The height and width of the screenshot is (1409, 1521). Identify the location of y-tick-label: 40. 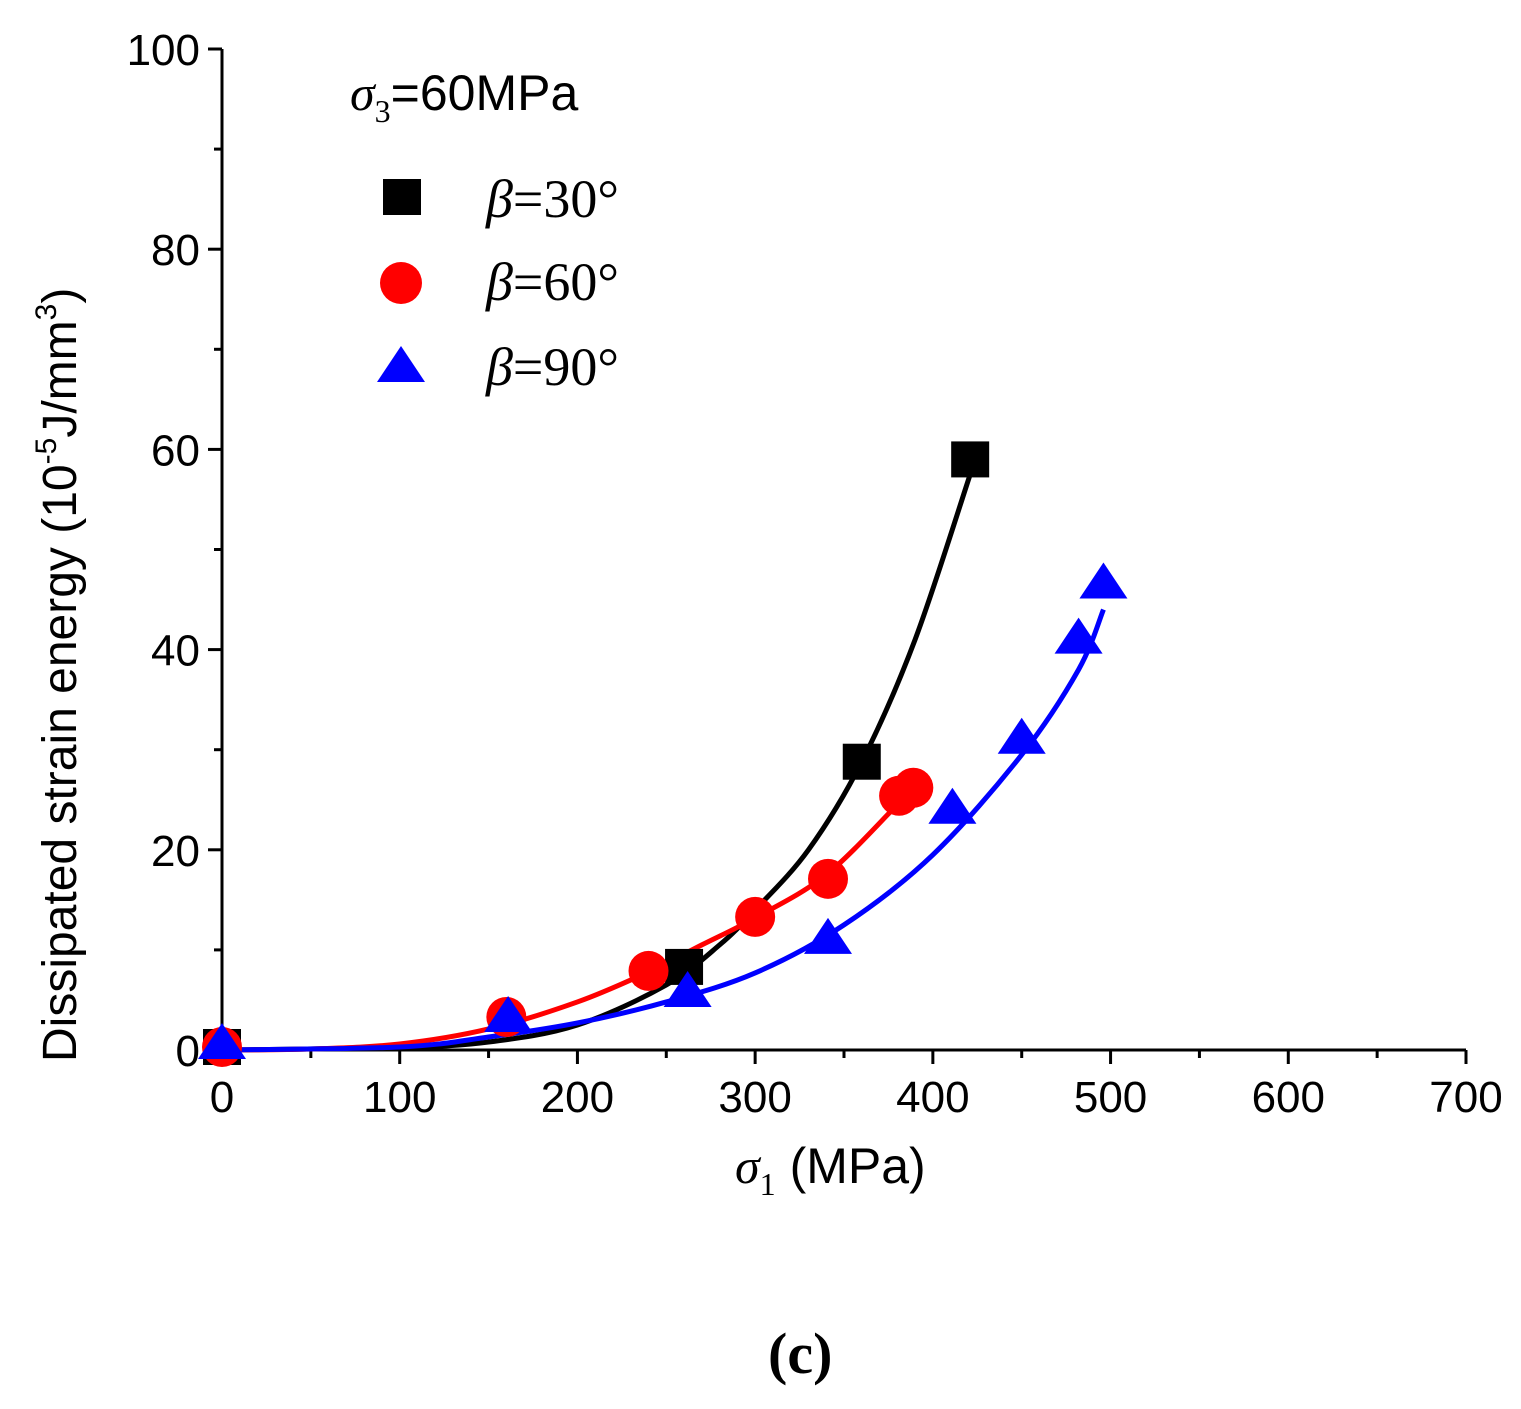
(175, 651).